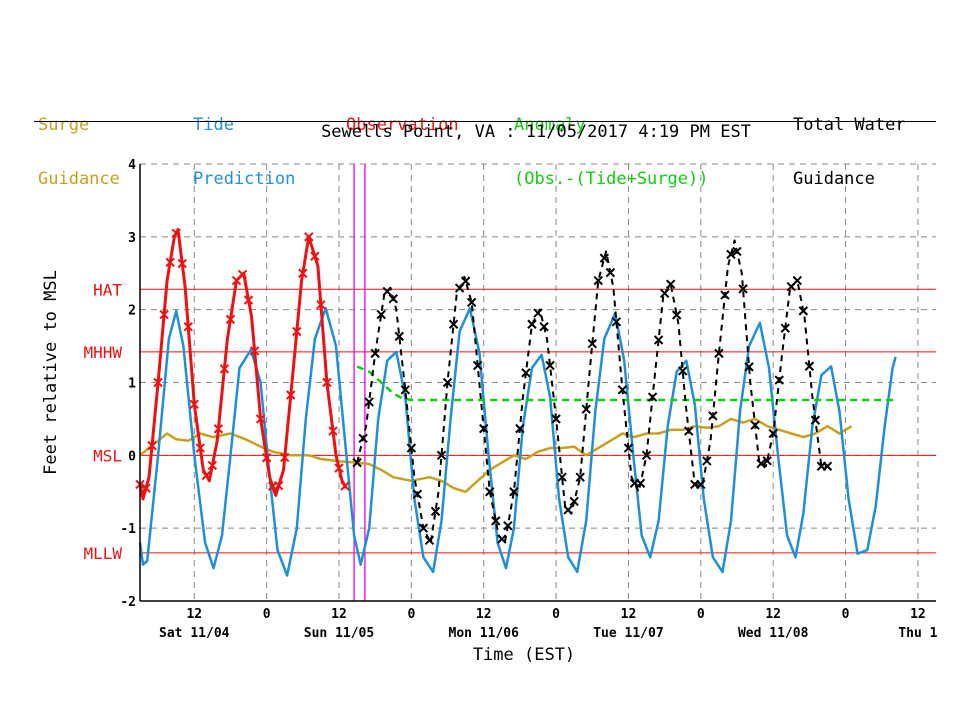 The height and width of the screenshot is (720, 960). What do you see at coordinates (132, 238) in the screenshot?
I see `y-tick-label: 3` at bounding box center [132, 238].